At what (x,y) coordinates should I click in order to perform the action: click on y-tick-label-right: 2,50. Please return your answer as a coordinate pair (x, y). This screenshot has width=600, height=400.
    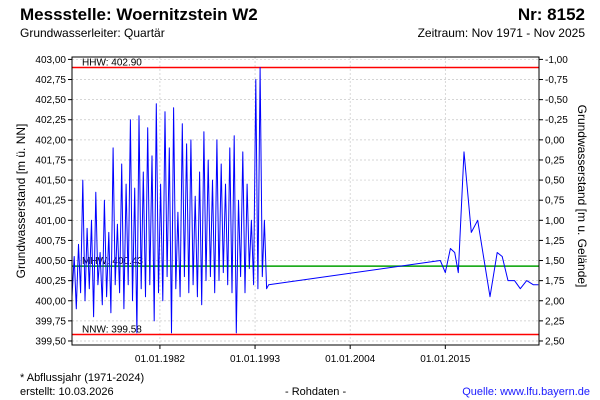
    Looking at the image, I should click on (555, 341).